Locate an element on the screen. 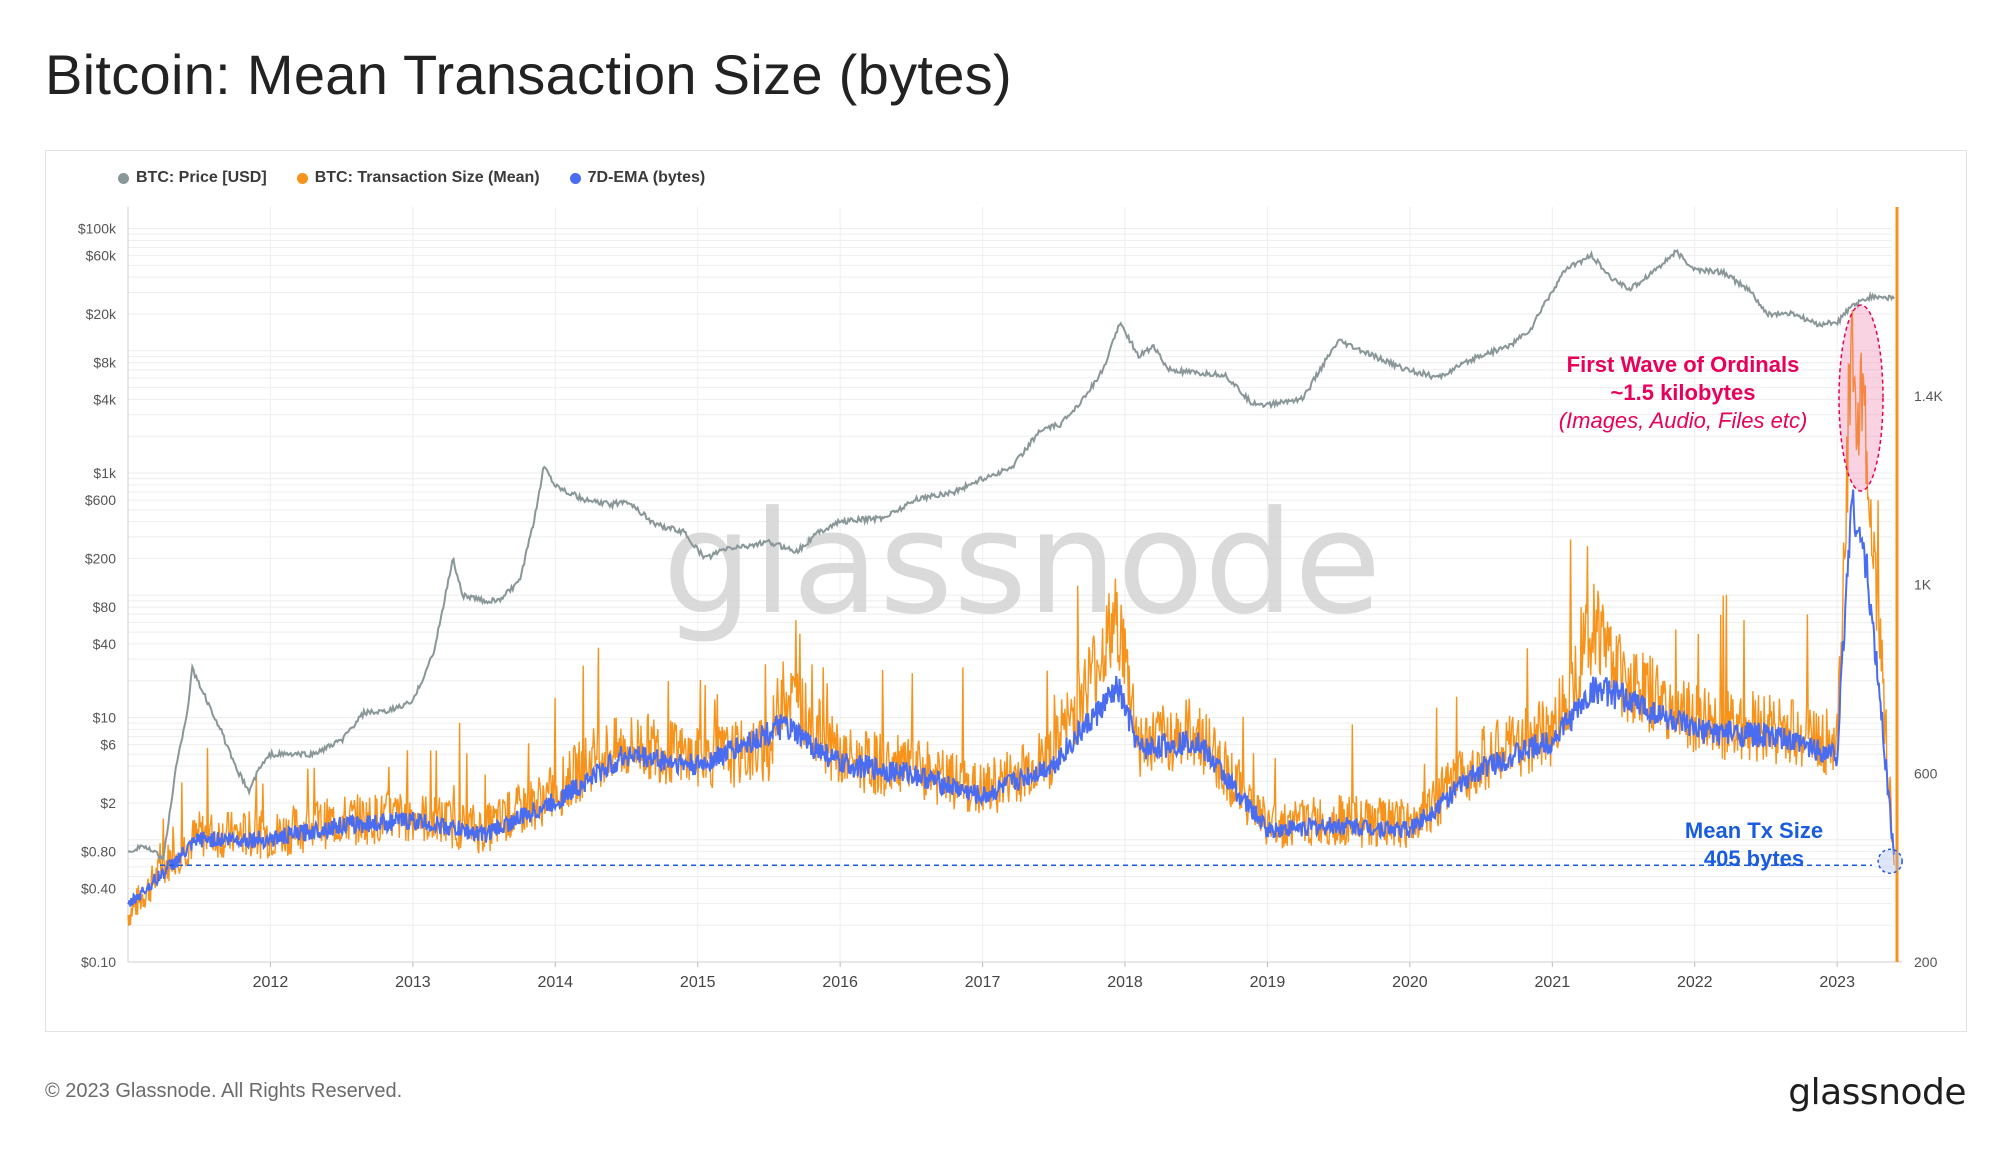  left-tick-label: $4k is located at coordinates (105, 399).